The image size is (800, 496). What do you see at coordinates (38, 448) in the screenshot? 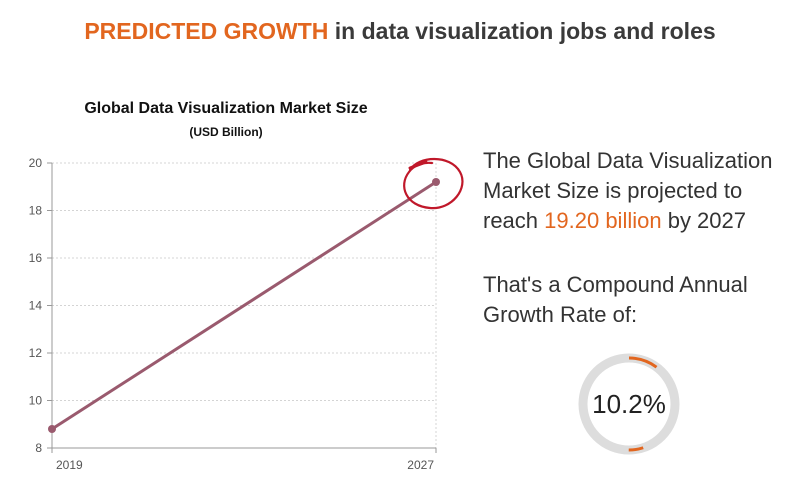
I see `y-tick-label: 8` at bounding box center [38, 448].